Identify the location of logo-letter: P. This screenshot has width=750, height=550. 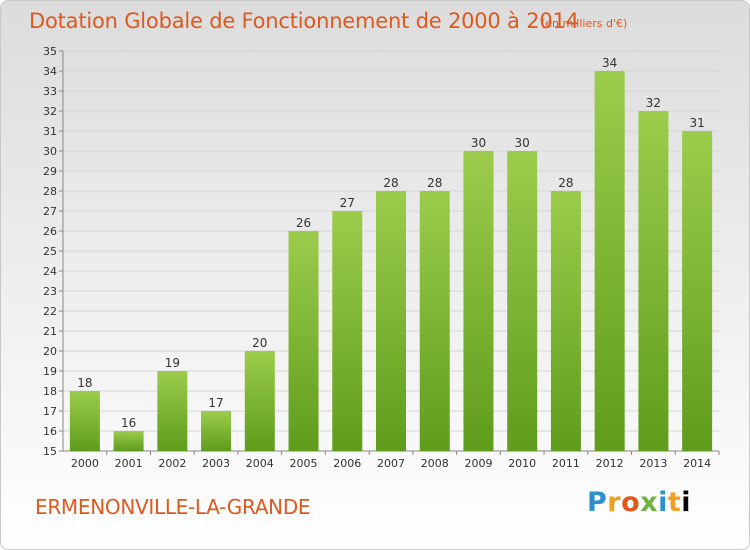
(597, 502).